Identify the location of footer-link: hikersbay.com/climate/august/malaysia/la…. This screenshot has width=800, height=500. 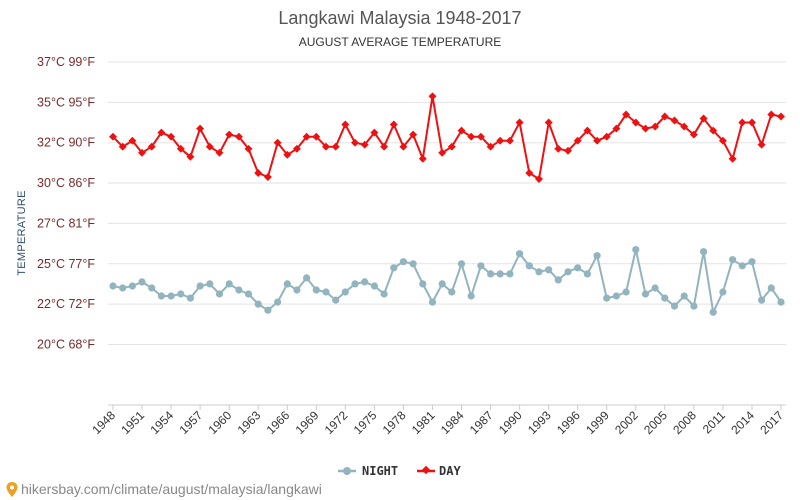
(171, 489).